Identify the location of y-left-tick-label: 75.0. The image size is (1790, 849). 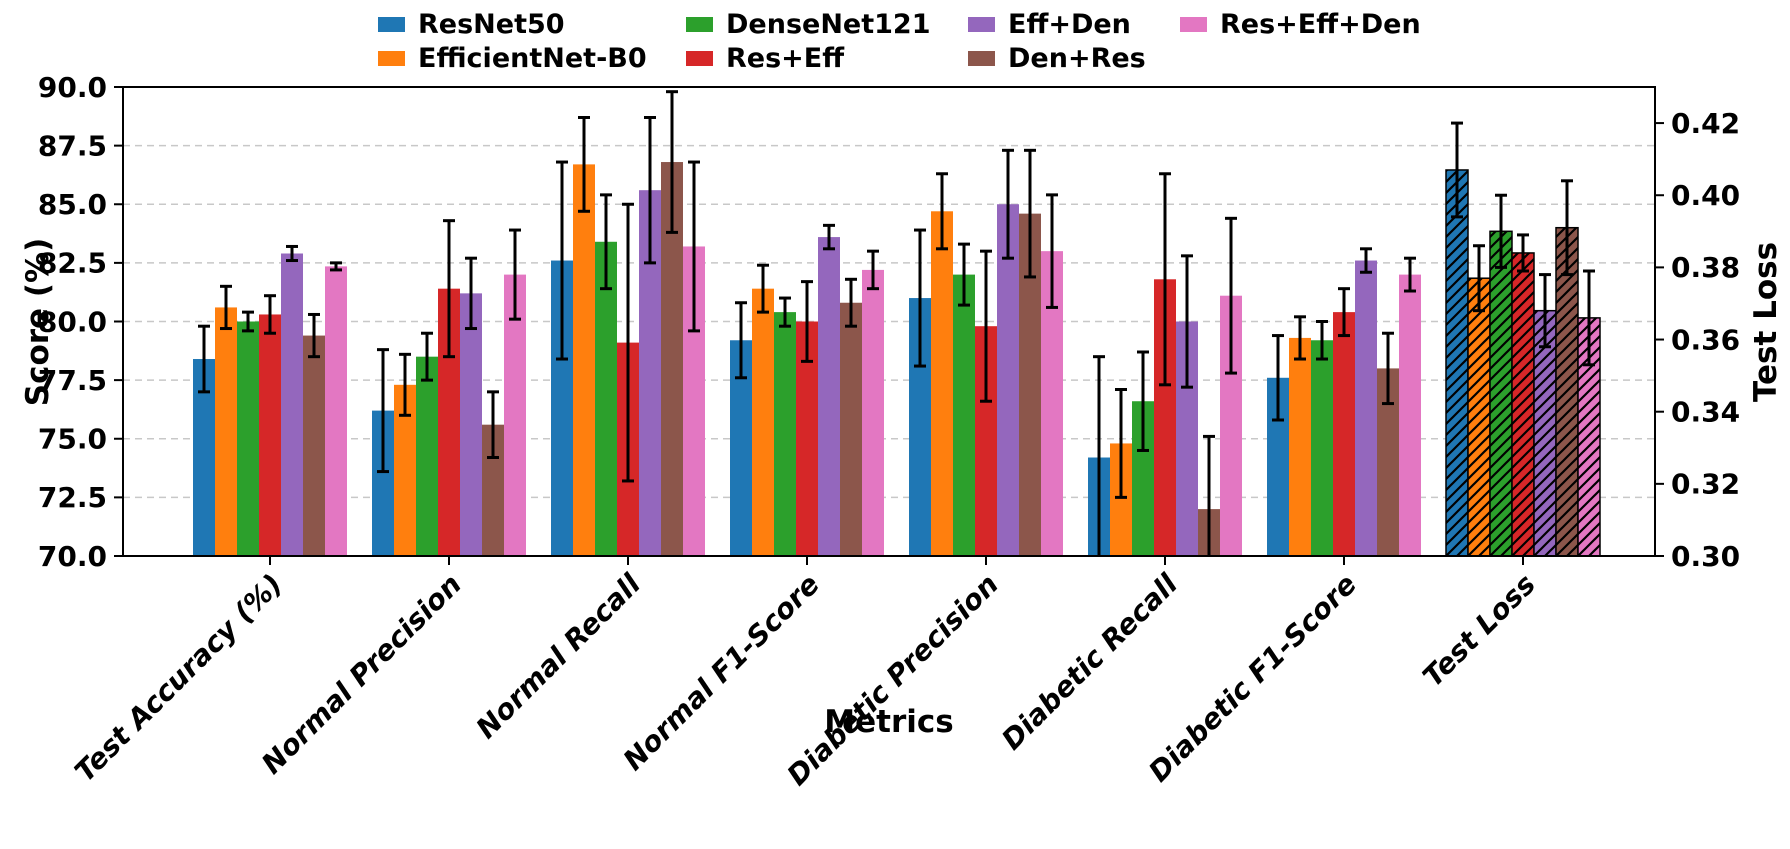
(72, 439).